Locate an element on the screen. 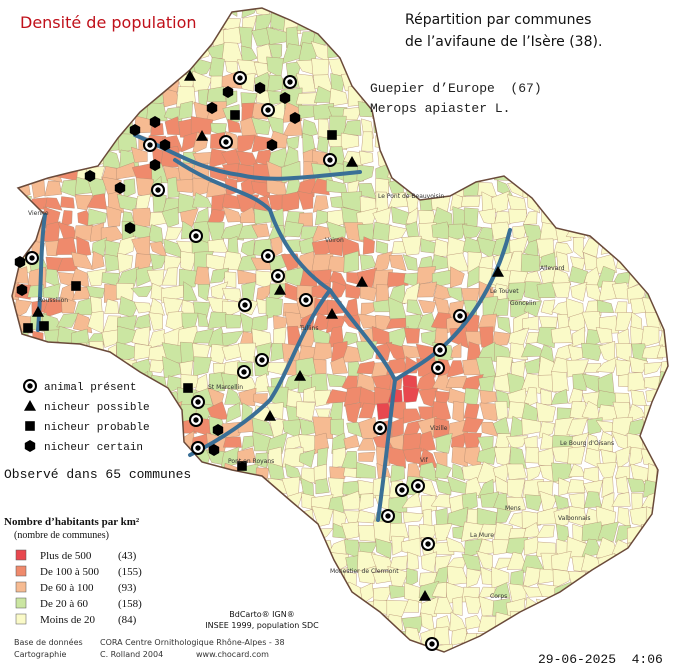 The height and width of the screenshot is (672, 675). place-name: St Marcellin is located at coordinates (225, 387).